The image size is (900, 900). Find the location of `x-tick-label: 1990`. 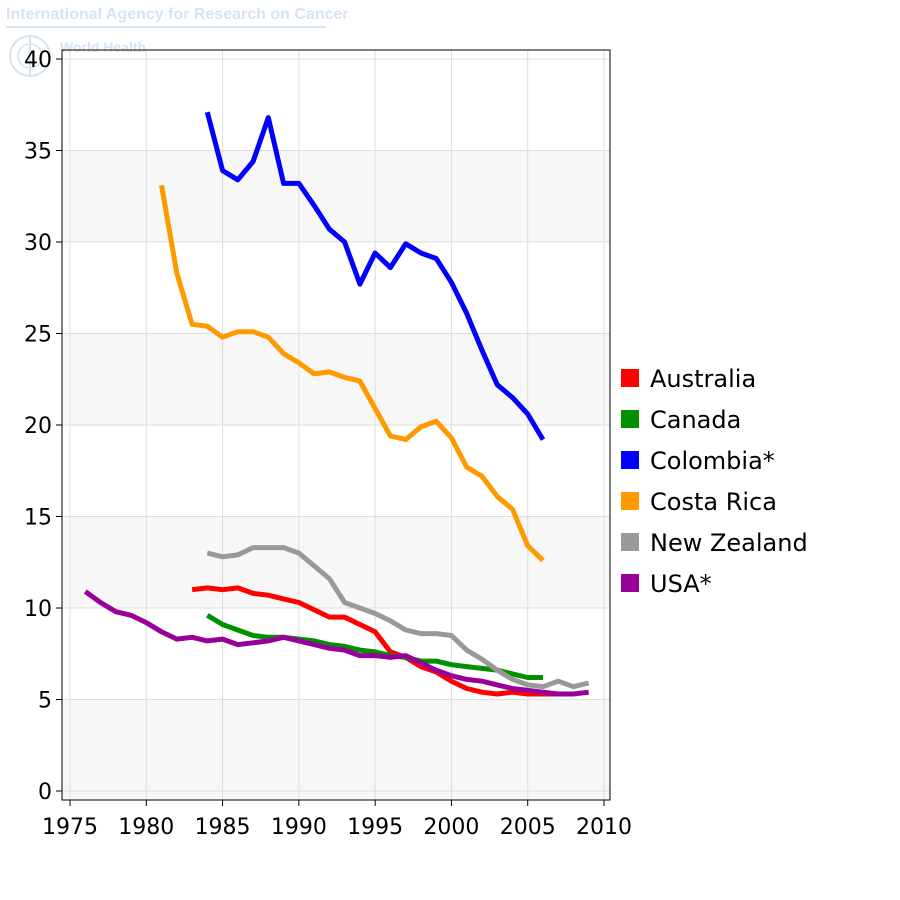

x-tick-label: 1990 is located at coordinates (299, 827).